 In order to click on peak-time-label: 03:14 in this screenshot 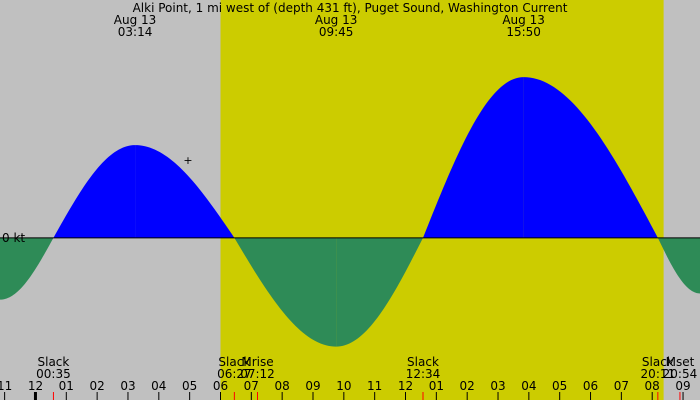, I will do `click(135, 32)`.